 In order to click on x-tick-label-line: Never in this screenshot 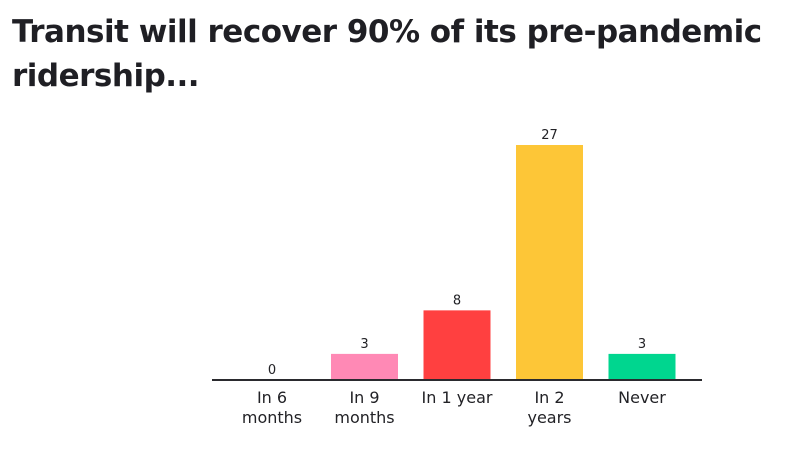, I will do `click(642, 397)`.